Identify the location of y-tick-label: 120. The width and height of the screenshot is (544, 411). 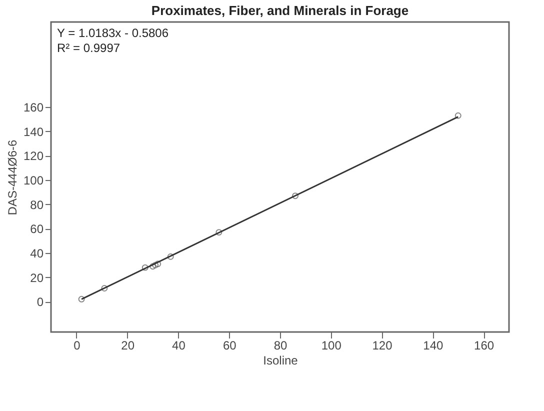
(33, 156).